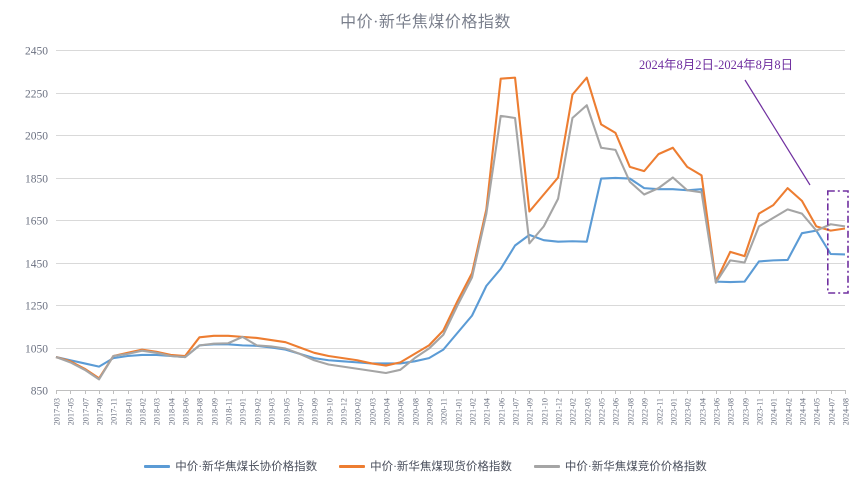 This screenshot has height=486, width=851. Describe the element at coordinates (358, 411) in the screenshot. I see `svg-text: 2020-02` at that location.